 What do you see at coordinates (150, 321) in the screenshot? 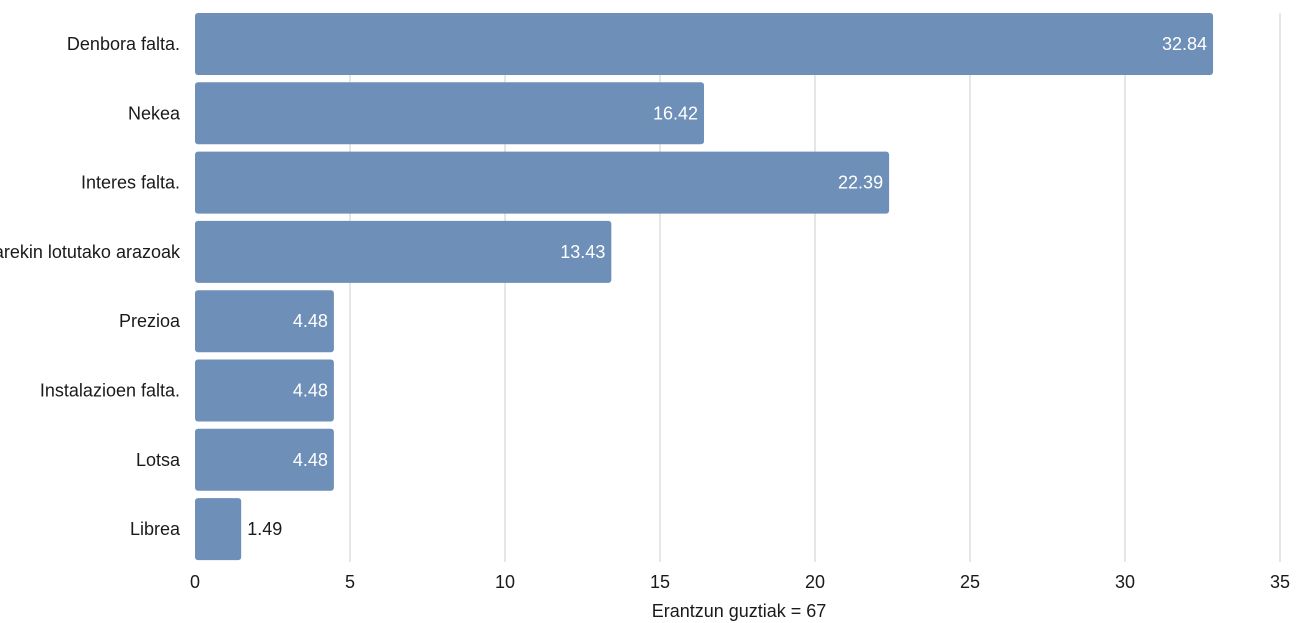
I see `category-label: Prezioa` at bounding box center [150, 321].